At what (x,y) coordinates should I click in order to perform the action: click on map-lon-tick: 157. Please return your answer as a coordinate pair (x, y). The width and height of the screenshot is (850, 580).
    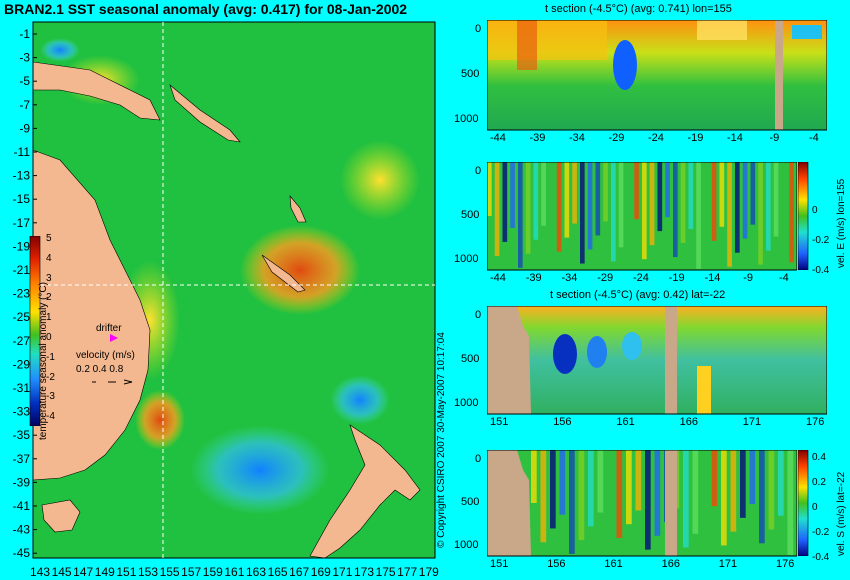
    Looking at the image, I should click on (191, 572).